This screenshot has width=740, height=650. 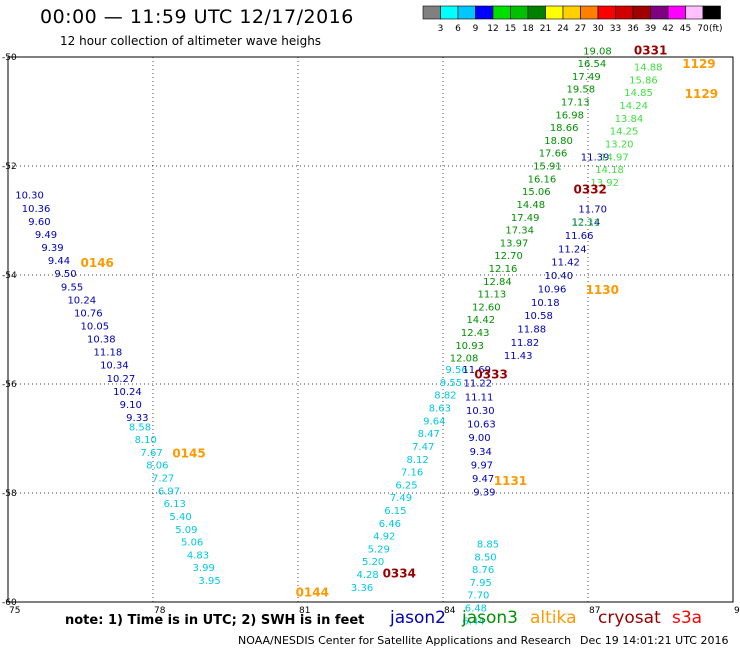 What do you see at coordinates (186, 530) in the screenshot?
I see `wave-height-value: 5.09` at bounding box center [186, 530].